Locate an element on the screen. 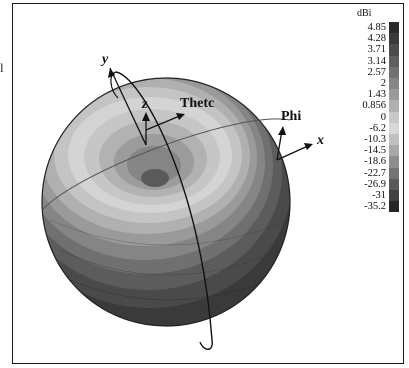  theta-label: Thetc is located at coordinates (197, 103).